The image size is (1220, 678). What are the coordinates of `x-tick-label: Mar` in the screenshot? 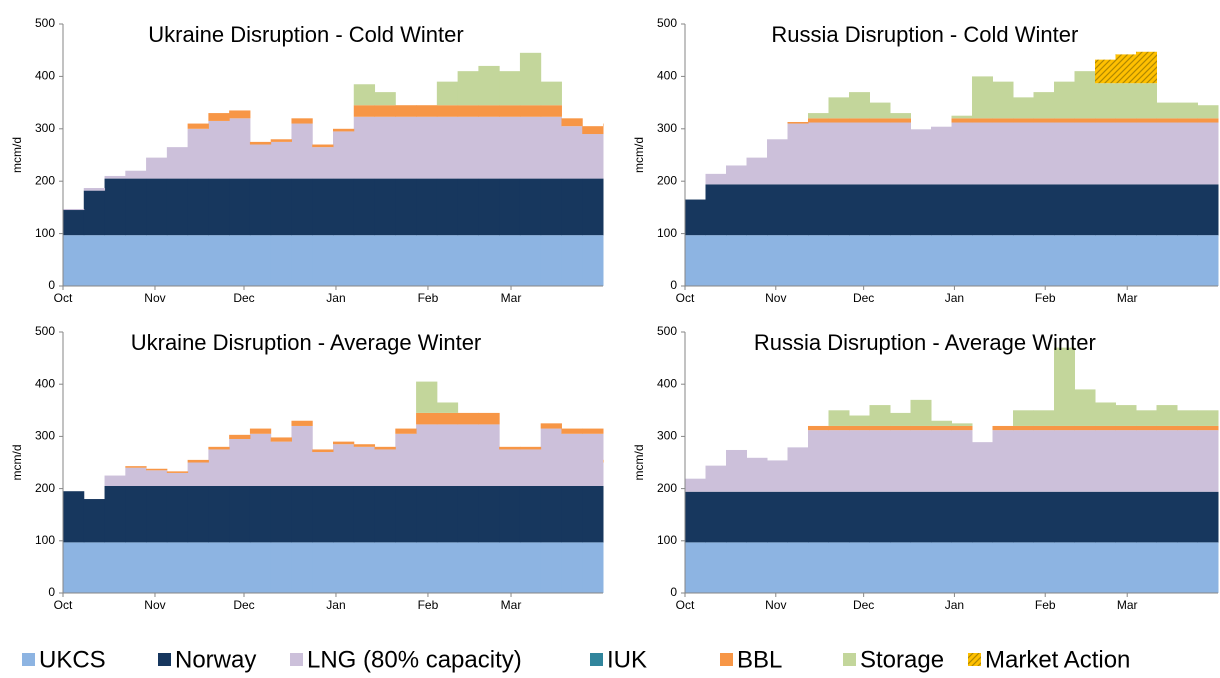 It's located at (511, 605).